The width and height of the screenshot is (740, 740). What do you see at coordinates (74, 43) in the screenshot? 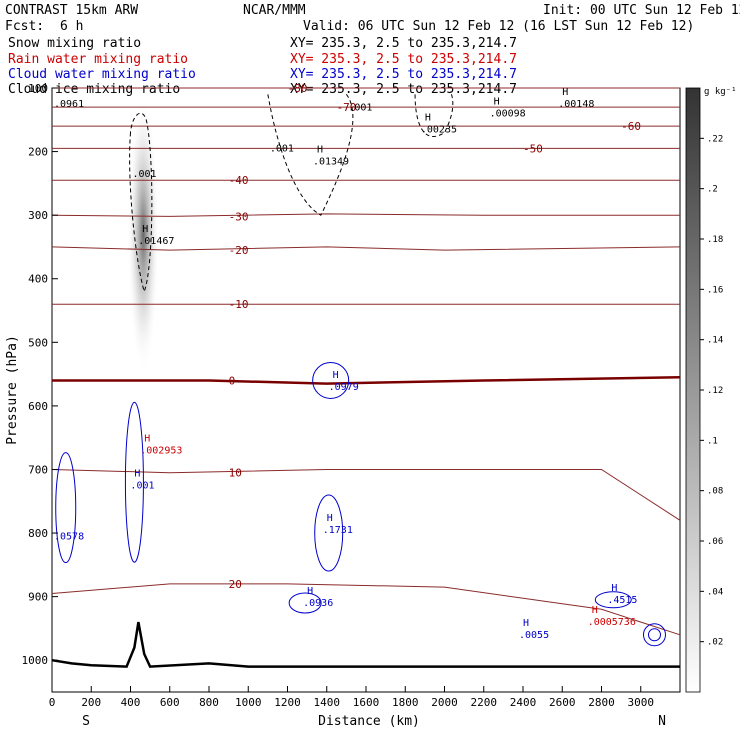
I see `legend-snow-label: Snow mixing ratio` at bounding box center [74, 43].